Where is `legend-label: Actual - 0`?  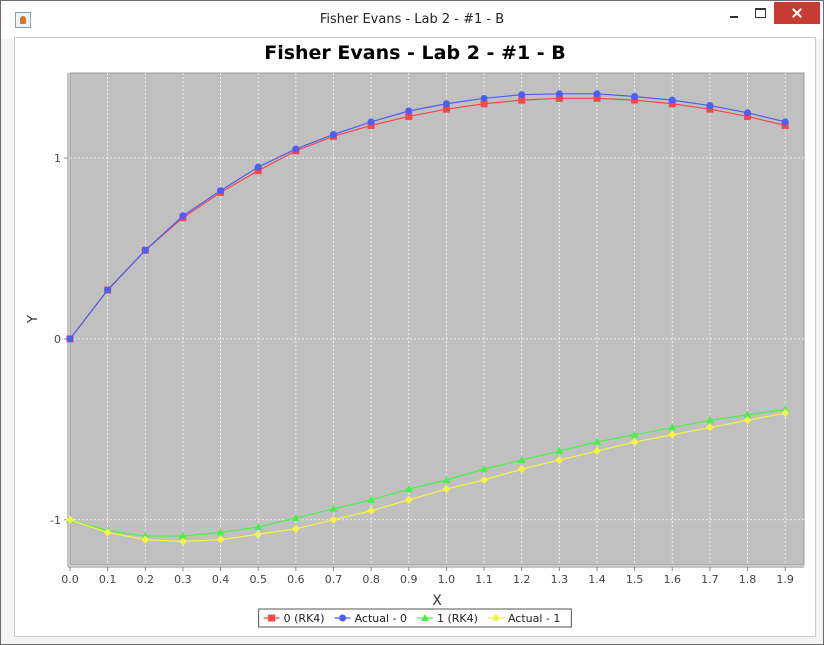
legend-label: Actual - 0 is located at coordinates (381, 618).